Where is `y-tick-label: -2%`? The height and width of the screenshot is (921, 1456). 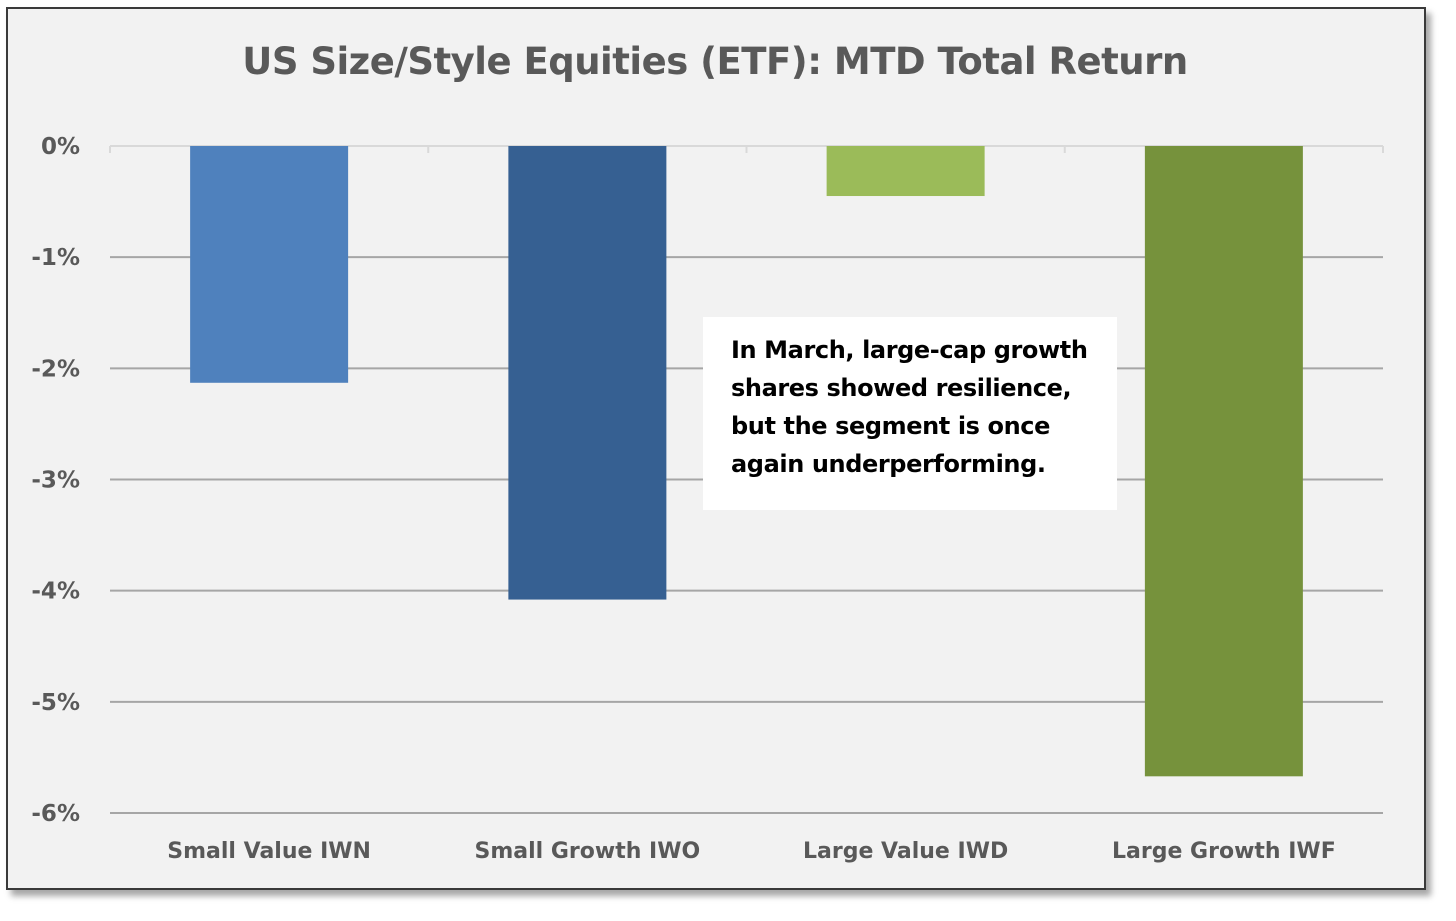
y-tick-label: -2% is located at coordinates (55, 369).